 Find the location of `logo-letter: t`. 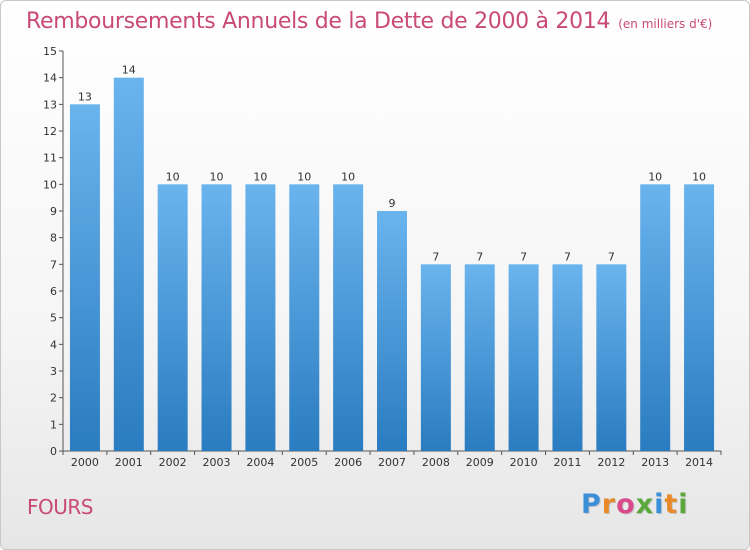

logo-letter: t is located at coordinates (671, 504).